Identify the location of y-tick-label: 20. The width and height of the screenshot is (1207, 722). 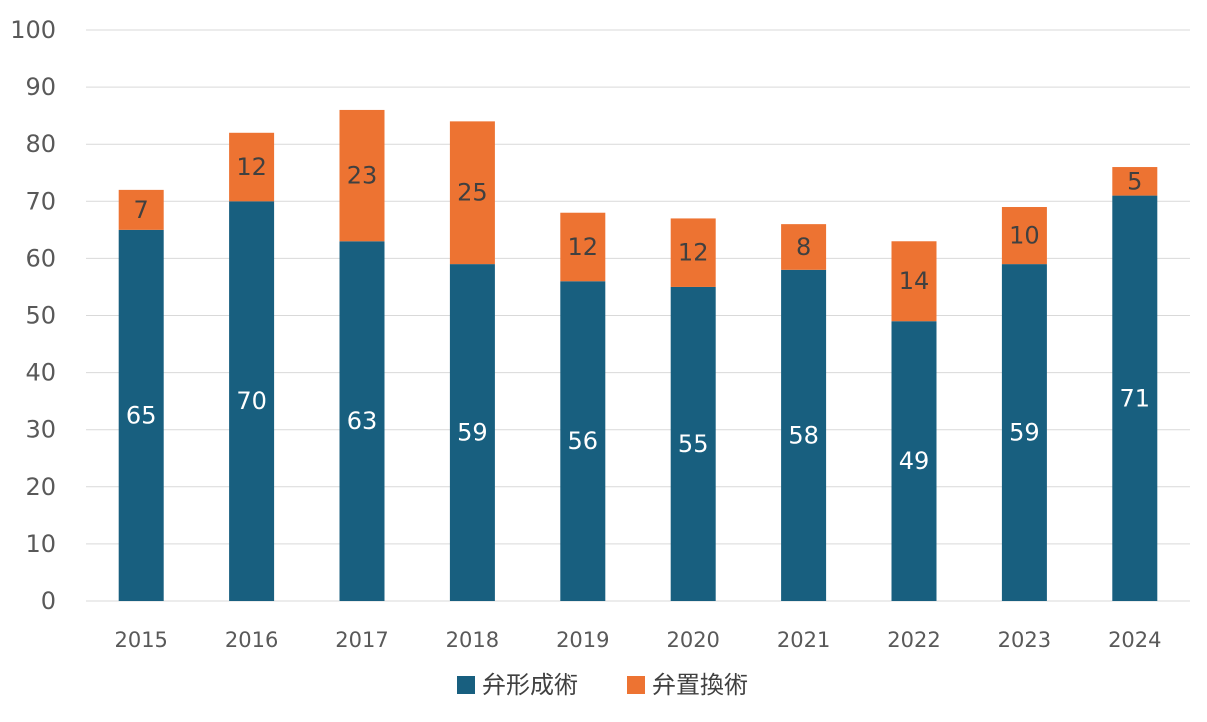
(40, 487).